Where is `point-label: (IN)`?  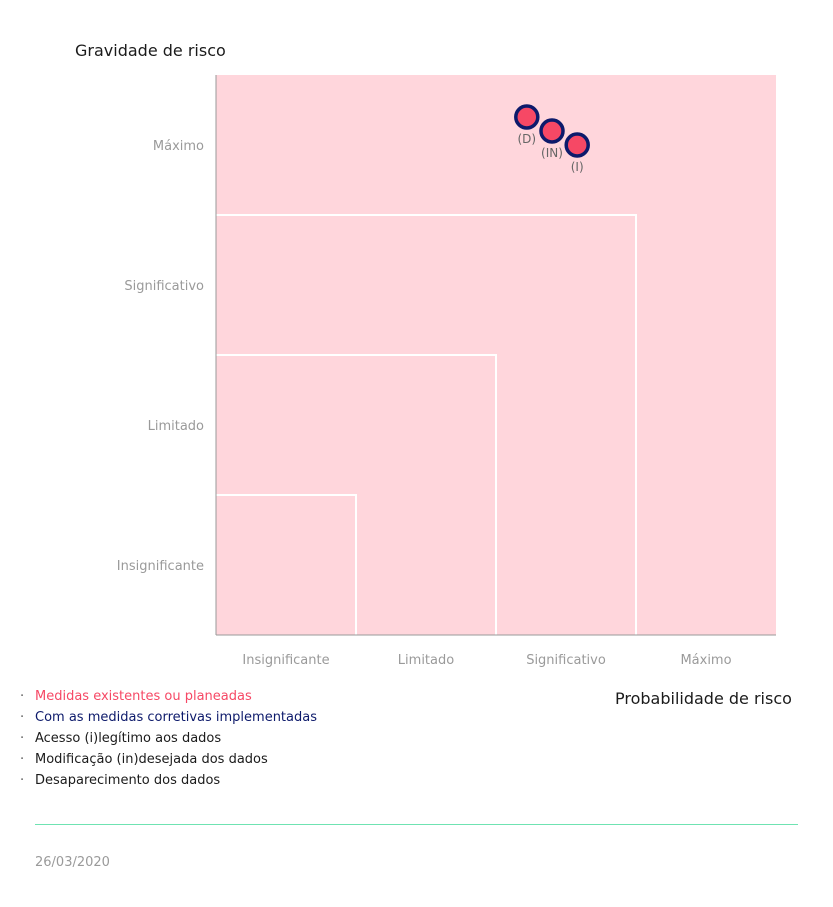
point-label: (IN) is located at coordinates (552, 153).